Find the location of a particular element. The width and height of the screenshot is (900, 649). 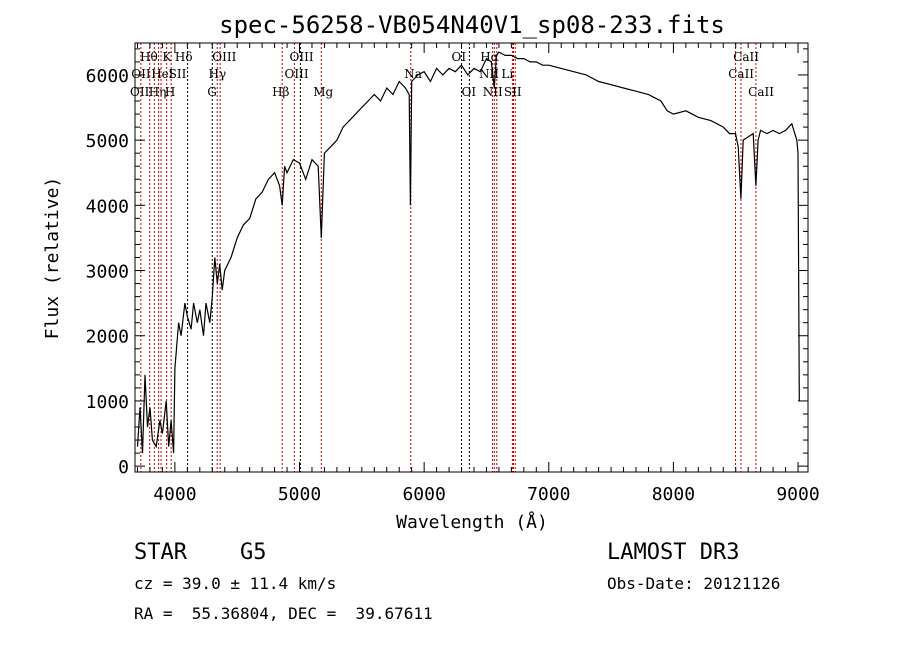

y-axis-label: Flux (relative) is located at coordinates (52, 258).